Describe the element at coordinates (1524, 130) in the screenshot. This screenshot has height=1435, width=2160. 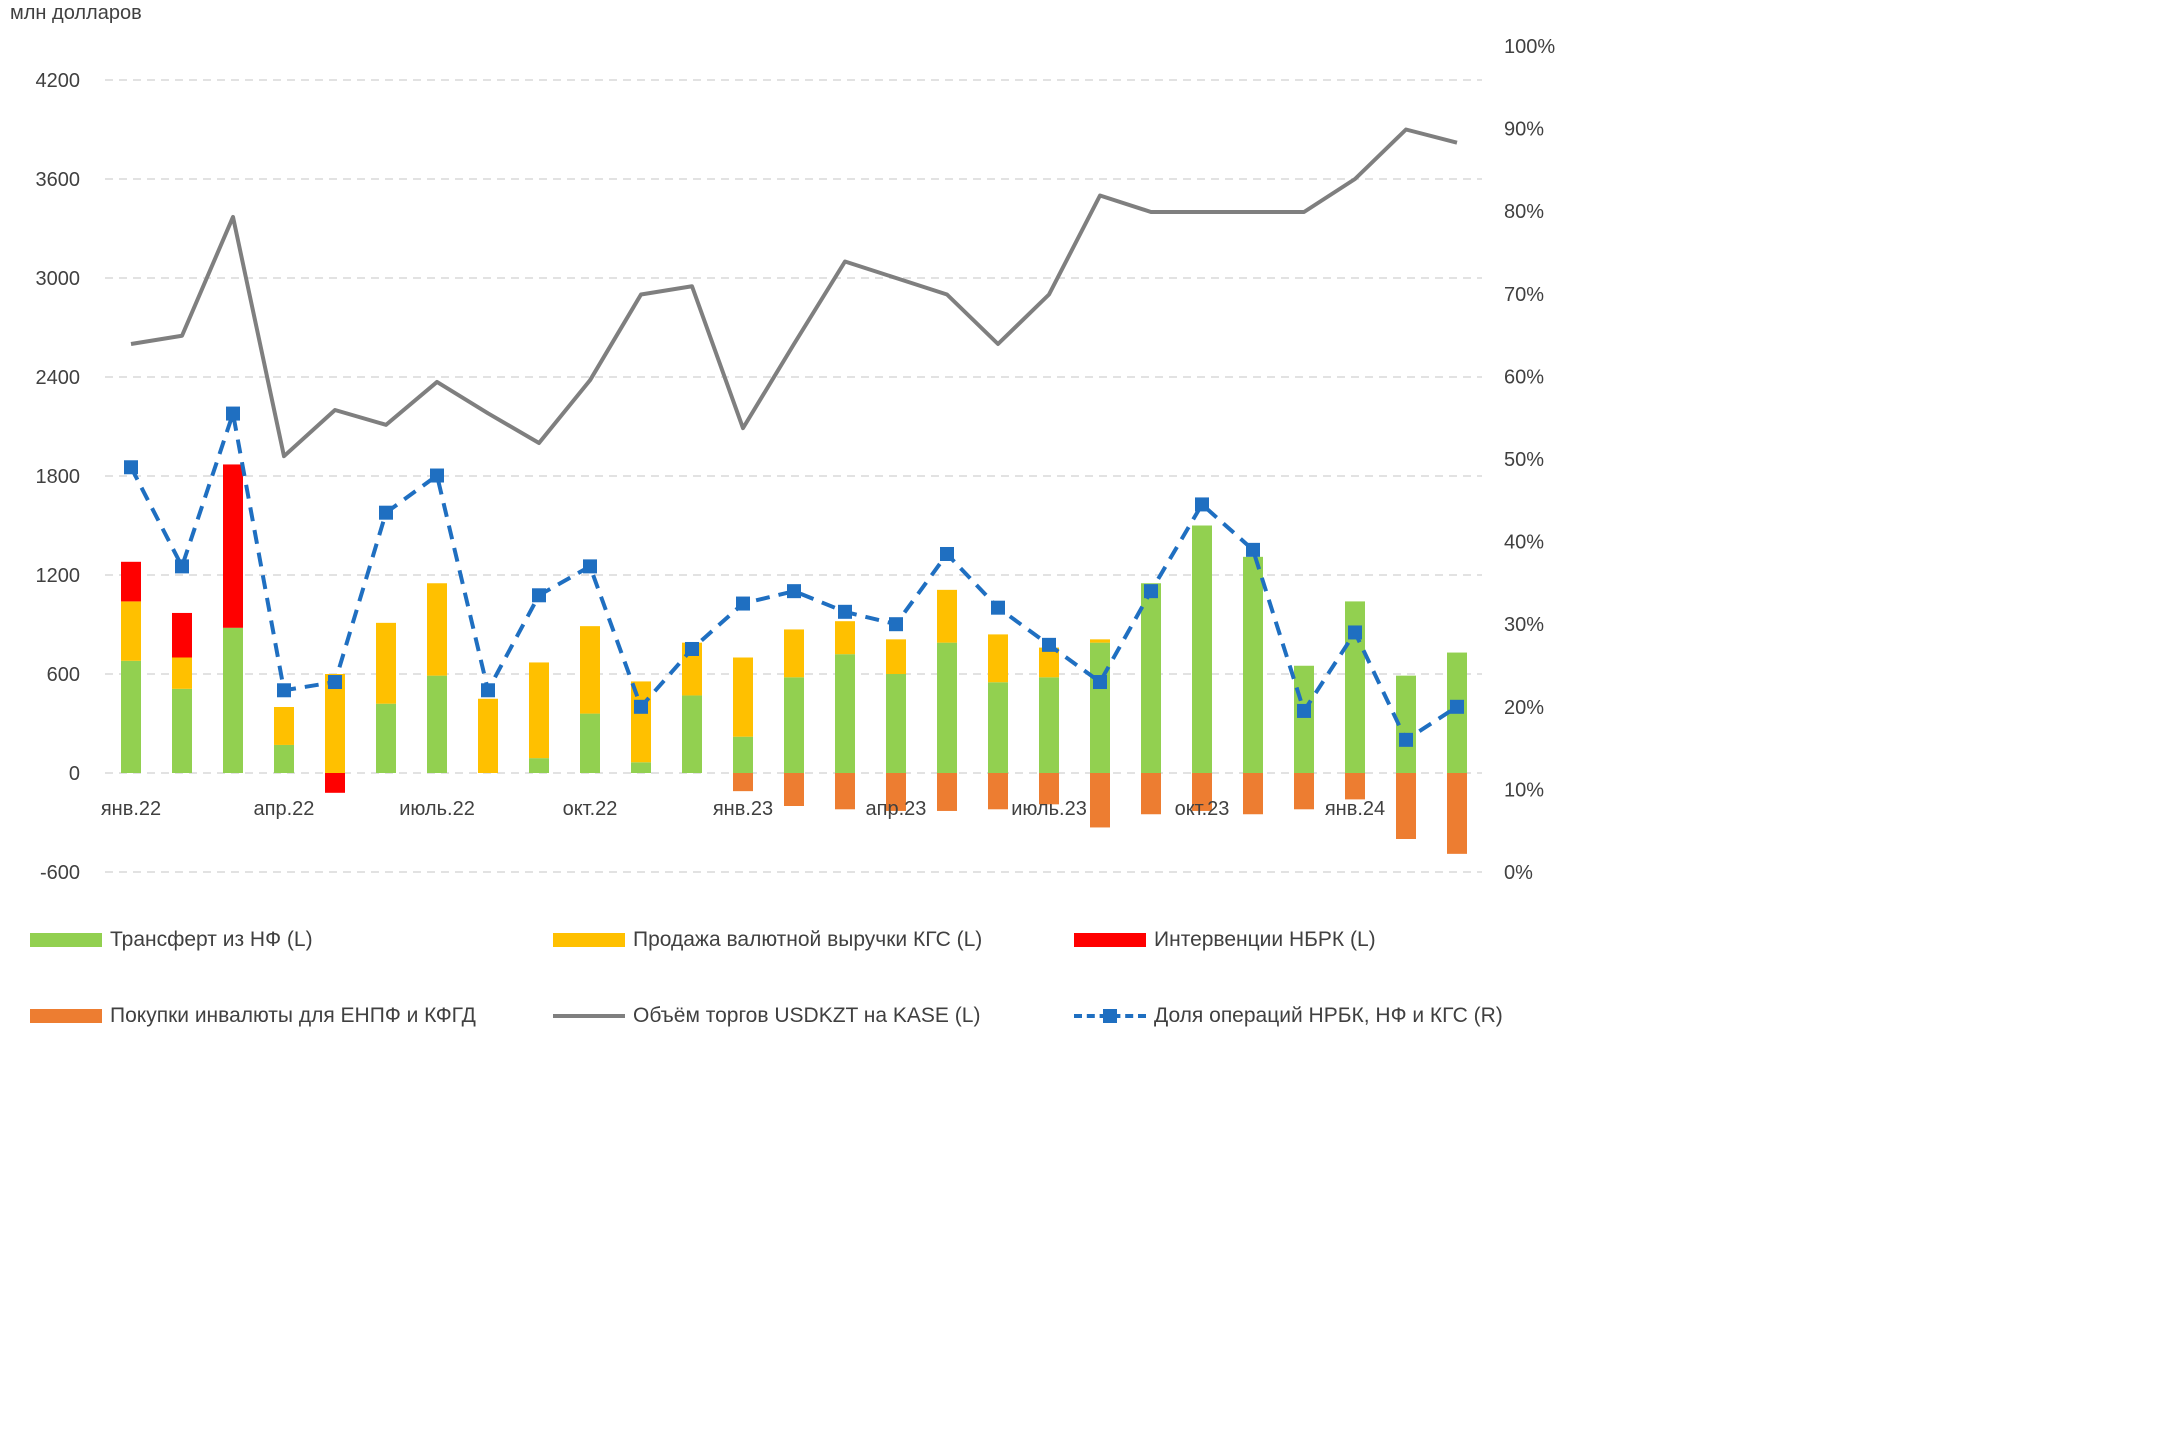
I see `y-right-tick-label: 90%` at that location.